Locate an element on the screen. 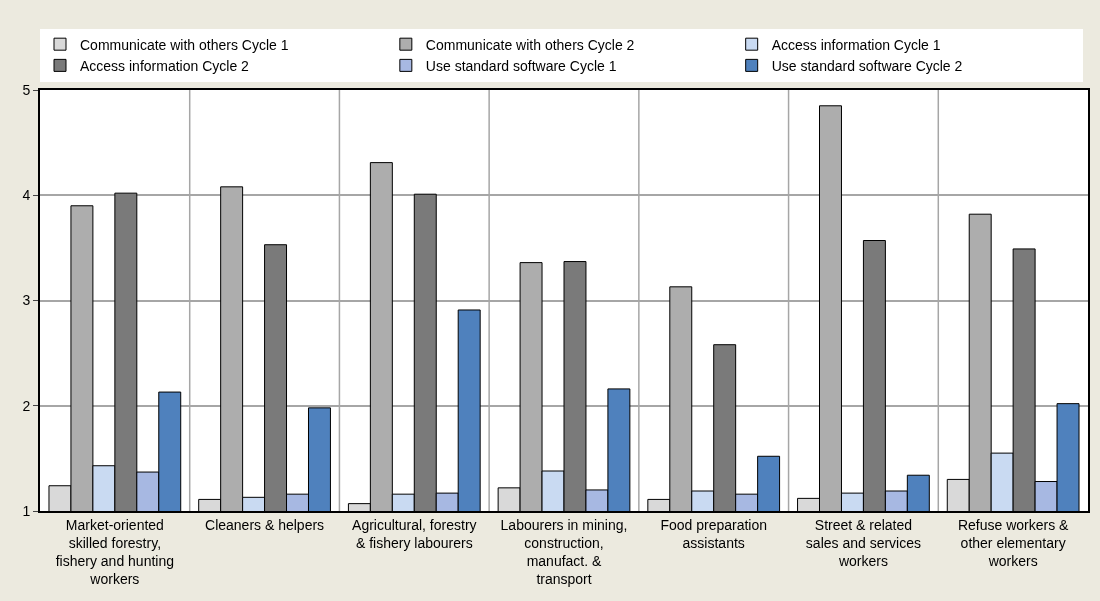  y-tick-label: 1 is located at coordinates (26, 510).